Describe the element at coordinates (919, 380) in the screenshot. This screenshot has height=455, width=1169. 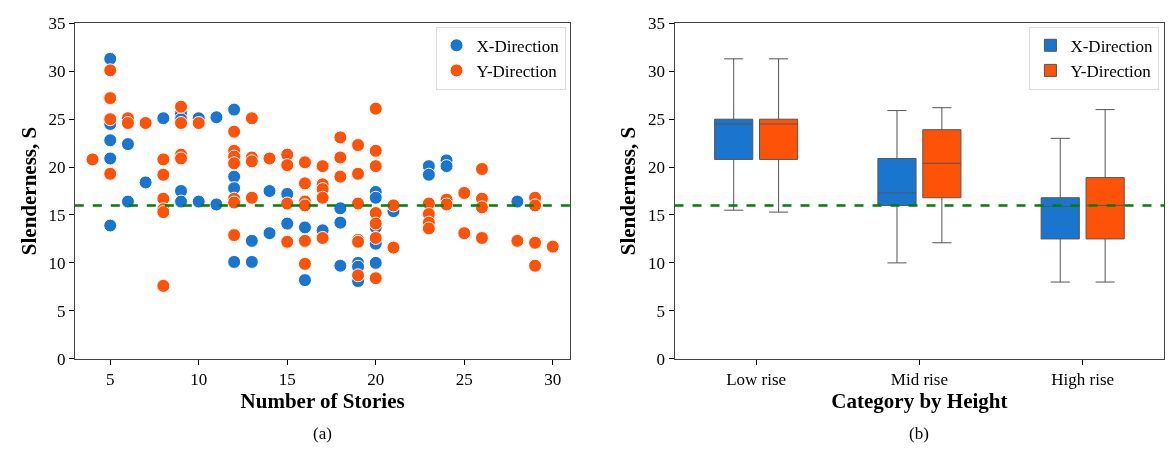
I see `x-tick-label: Mid rise` at that location.